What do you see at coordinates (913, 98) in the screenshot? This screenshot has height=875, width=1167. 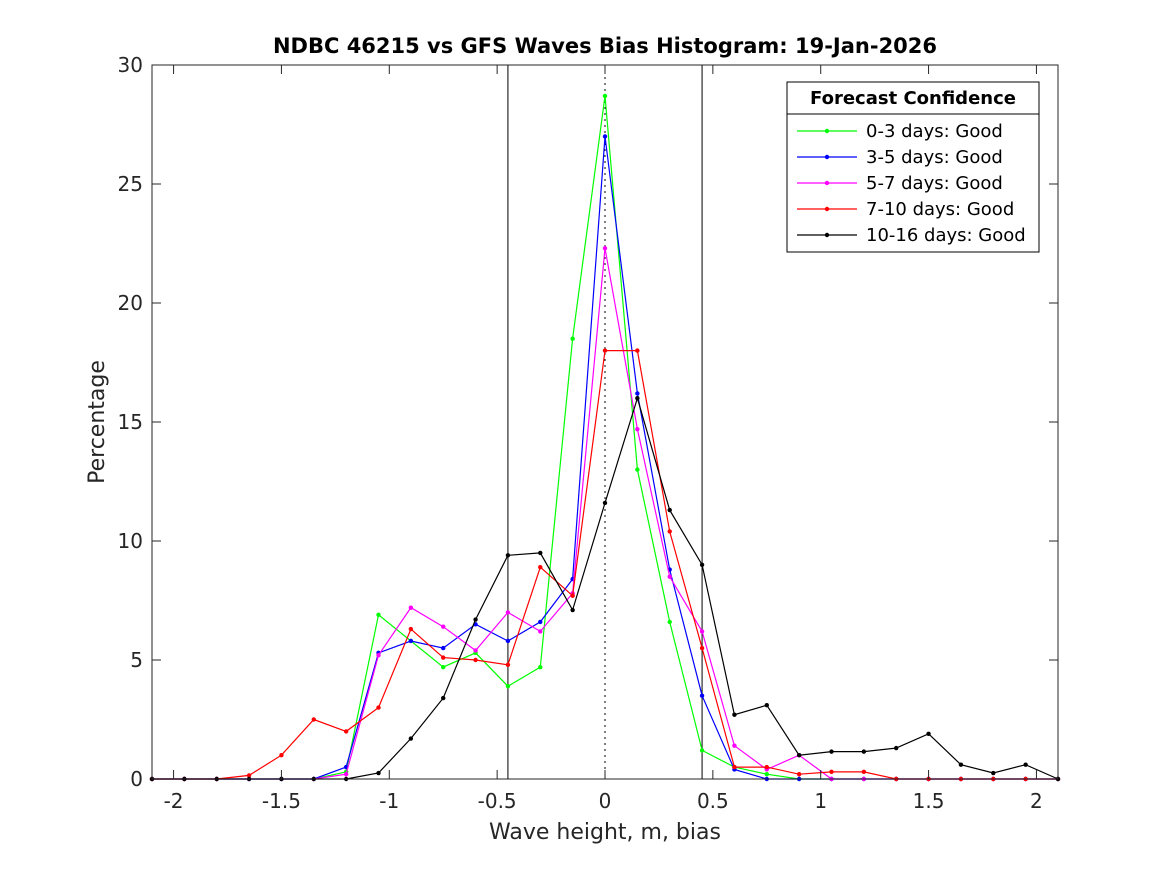 I see `legend-title: Forecast Confidence` at bounding box center [913, 98].